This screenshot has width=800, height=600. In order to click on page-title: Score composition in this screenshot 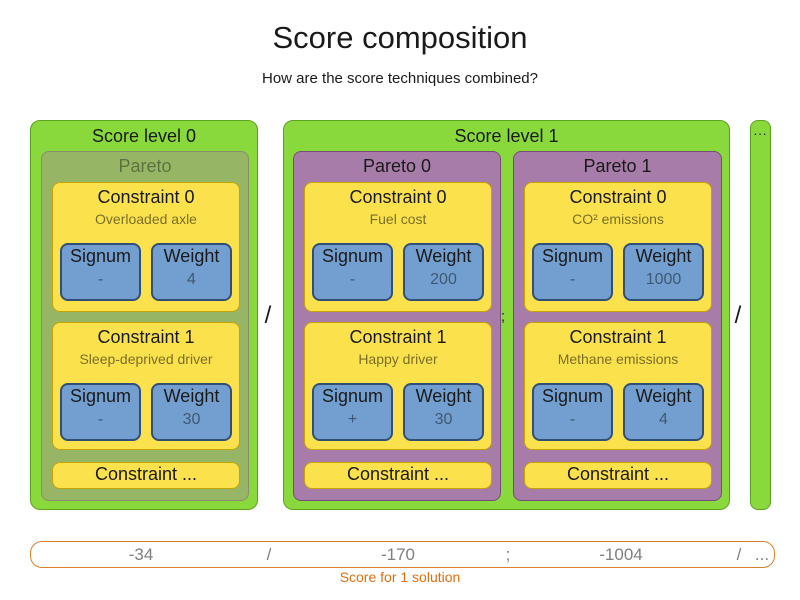, I will do `click(400, 37)`.